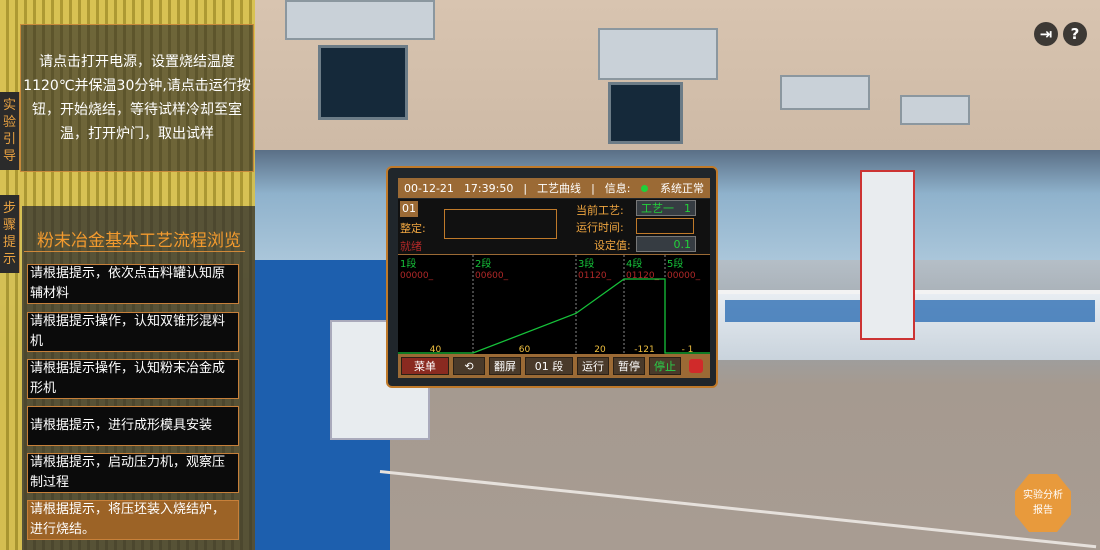 The width and height of the screenshot is (1100, 550). Describe the element at coordinates (593, 366) in the screenshot. I see `run-button: 运行` at that location.